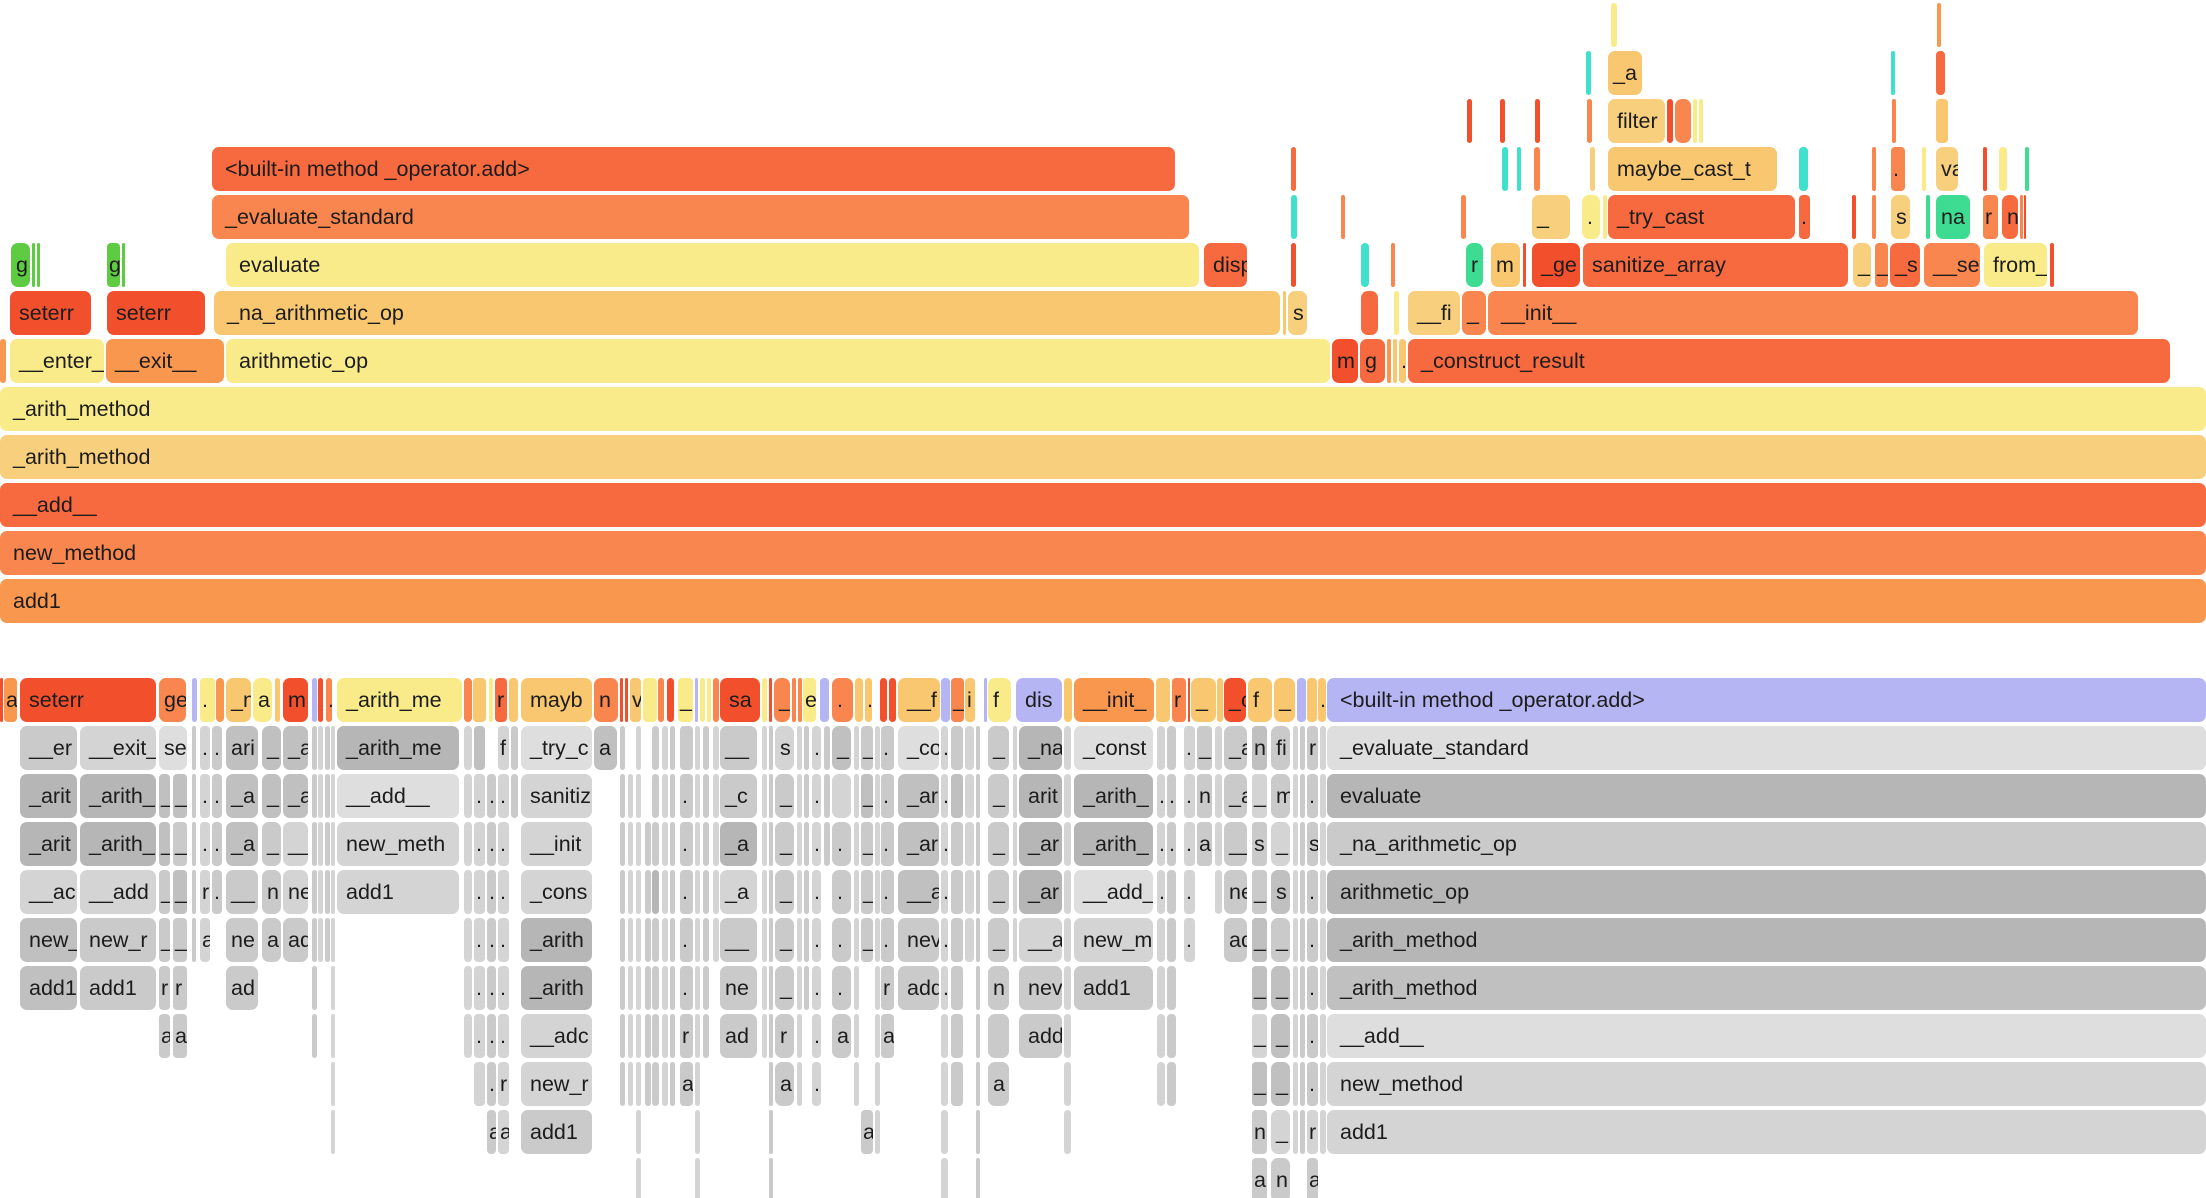 The height and width of the screenshot is (1198, 2206). Describe the element at coordinates (556, 796) in the screenshot. I see `caller-stack-cell-sanitiz: sanitiz` at that location.